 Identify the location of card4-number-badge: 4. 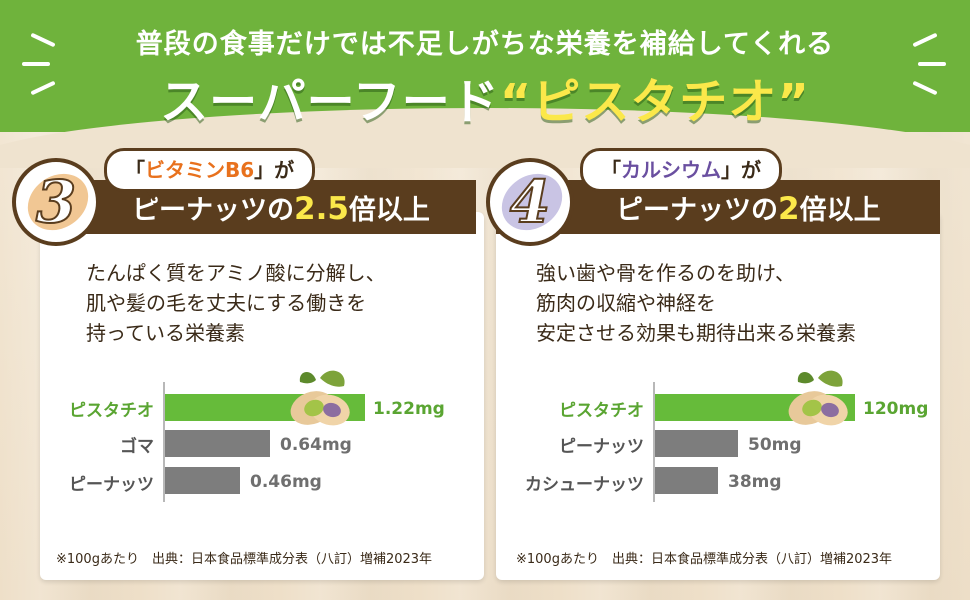
(530, 202).